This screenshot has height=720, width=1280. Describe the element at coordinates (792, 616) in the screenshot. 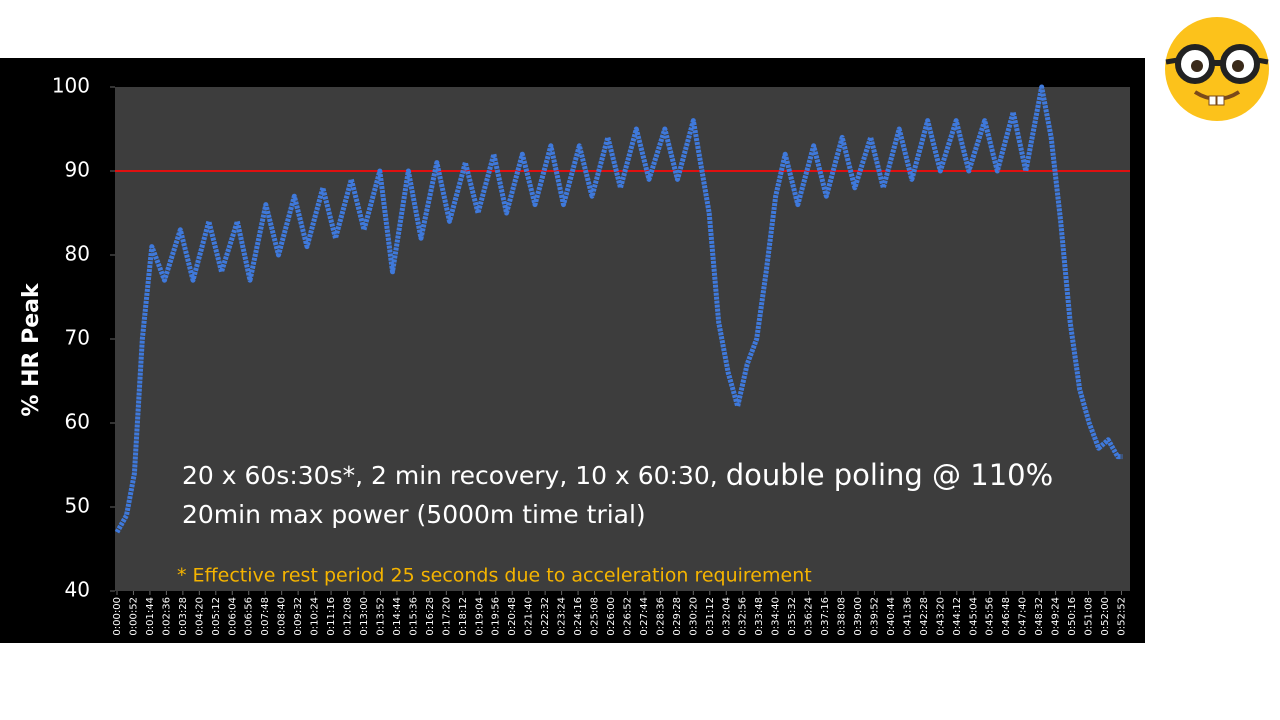

I see `x-tick-label: 0:35:32` at that location.